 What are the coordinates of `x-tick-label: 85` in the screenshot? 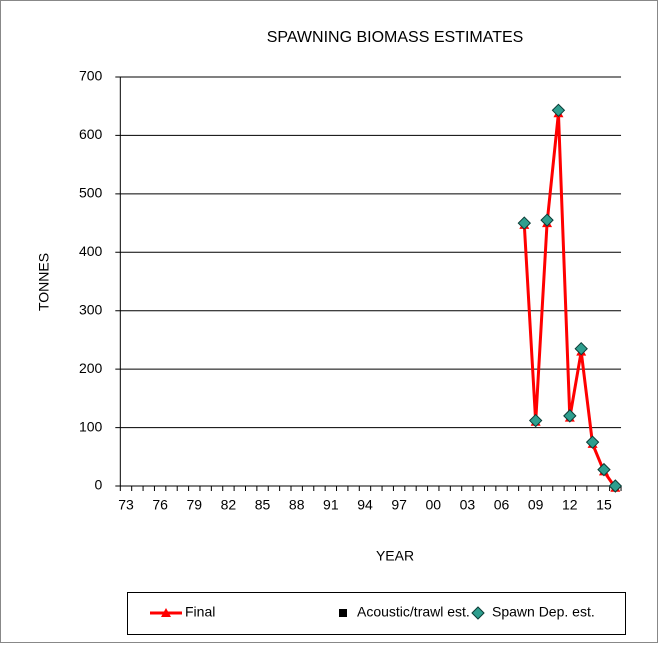 It's located at (263, 505).